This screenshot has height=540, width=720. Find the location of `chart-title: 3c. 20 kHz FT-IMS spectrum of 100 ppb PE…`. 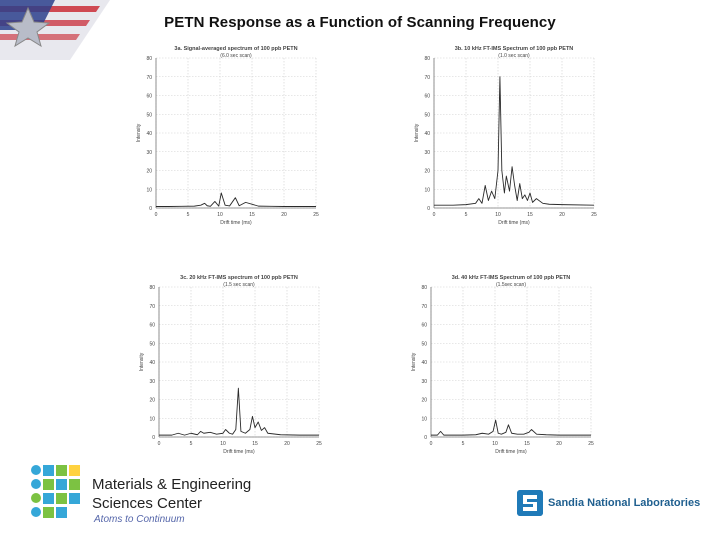

chart-title: 3c. 20 kHz FT-IMS spectrum of 100 ppb PE… is located at coordinates (239, 278).